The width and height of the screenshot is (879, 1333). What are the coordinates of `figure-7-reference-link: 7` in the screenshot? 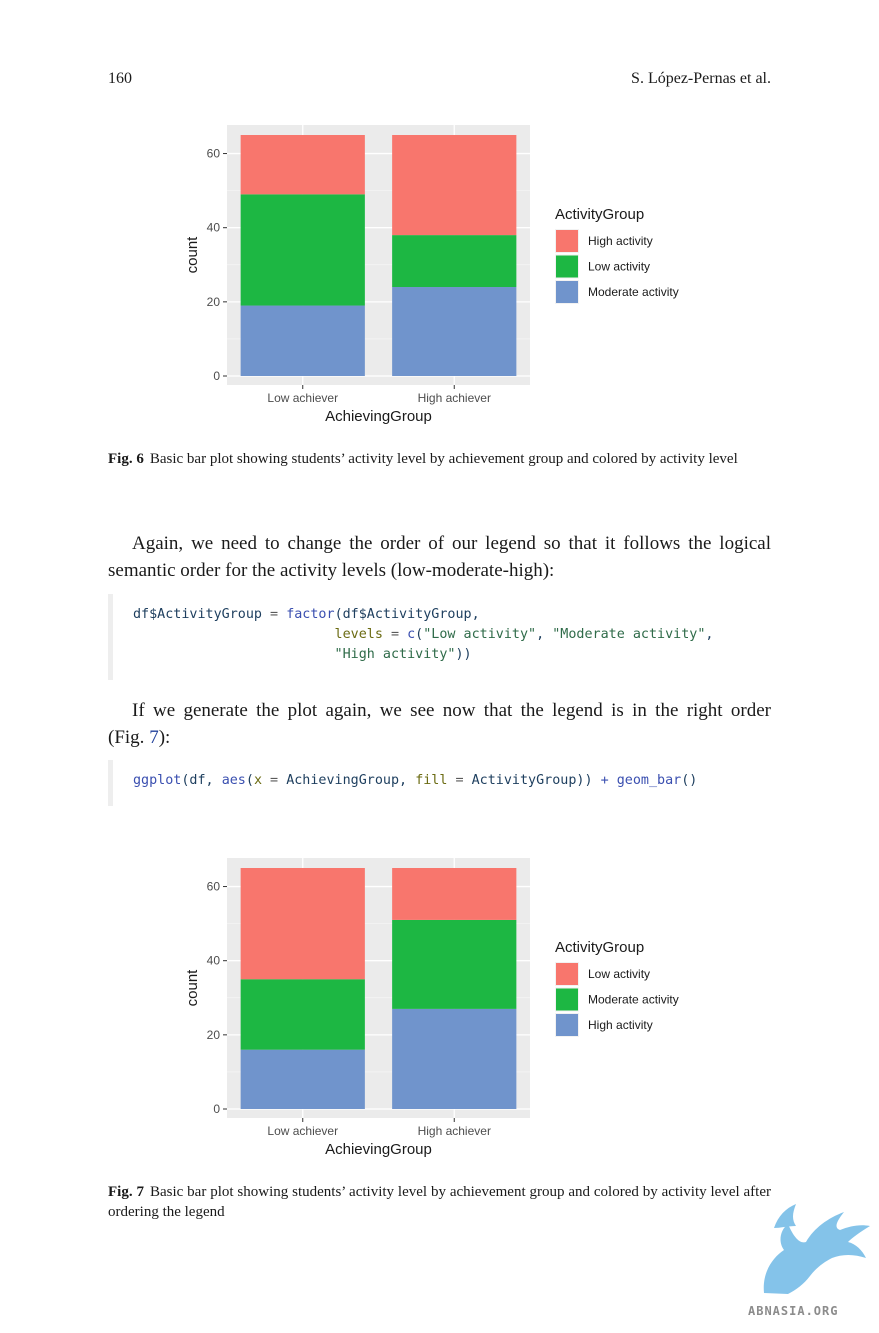 It's located at (154, 737).